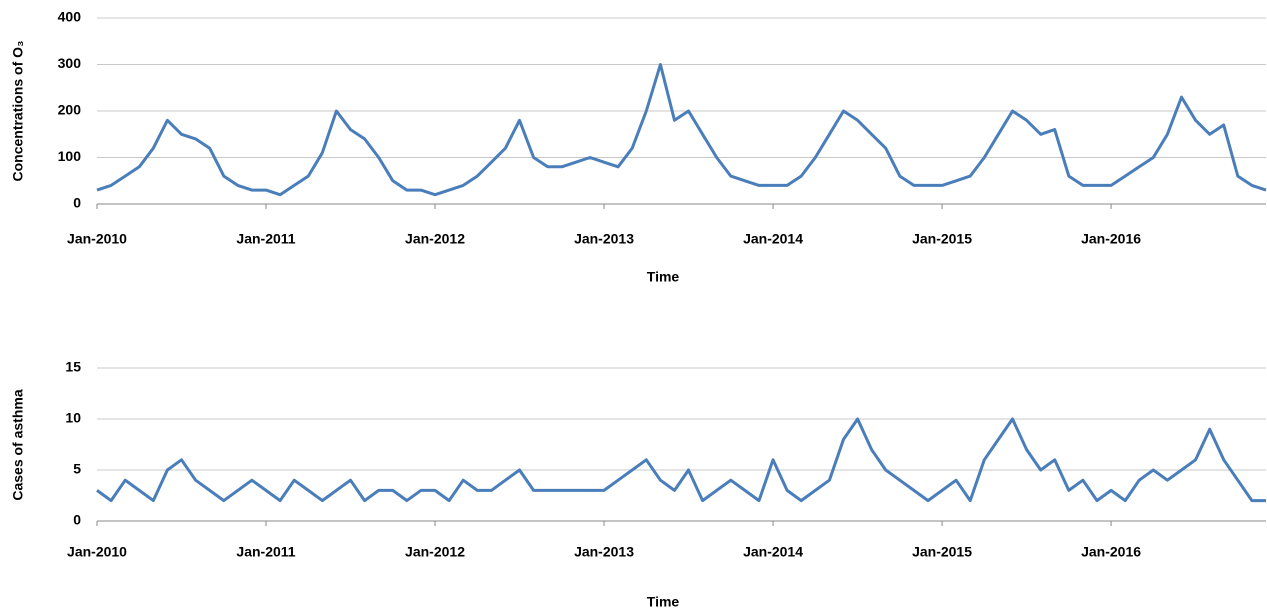 The height and width of the screenshot is (609, 1267). I want to click on y-tick-label: 400, so click(70, 17).